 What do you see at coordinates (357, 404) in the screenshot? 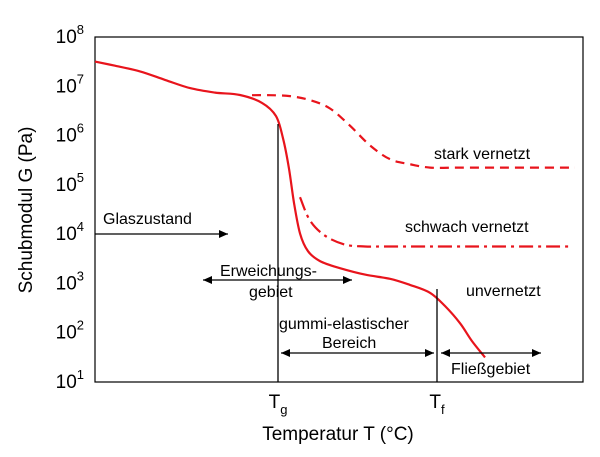
I see `x-tick-labels: Tg Tf` at bounding box center [357, 404].